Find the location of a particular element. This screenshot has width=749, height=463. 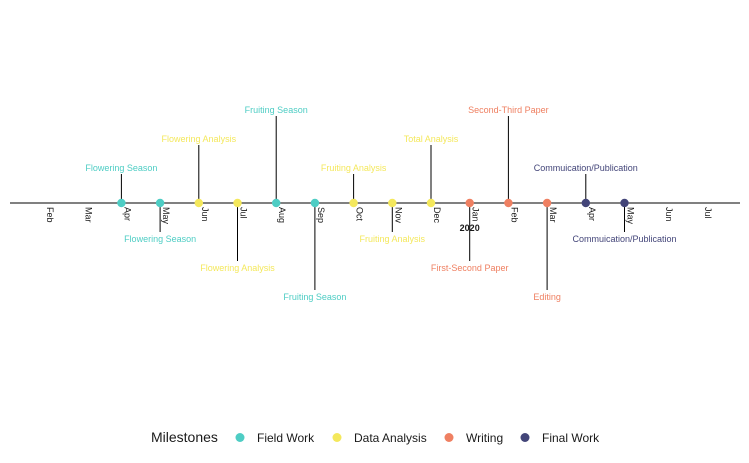

month-tick-label: Oct is located at coordinates (360, 214).